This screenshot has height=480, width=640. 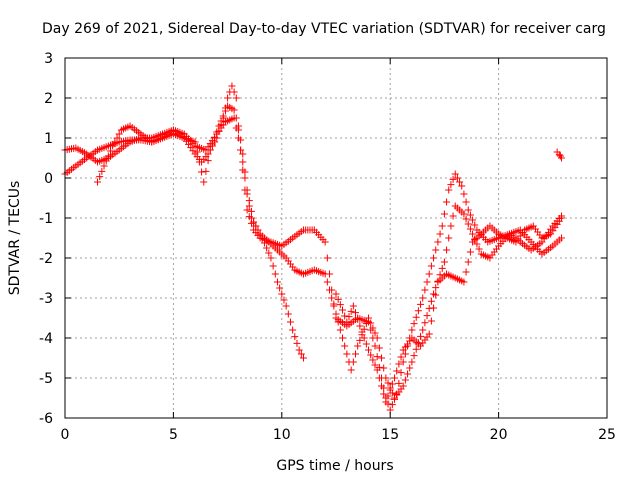 I want to click on x-axis-label: GPS time / hours, so click(x=334, y=466).